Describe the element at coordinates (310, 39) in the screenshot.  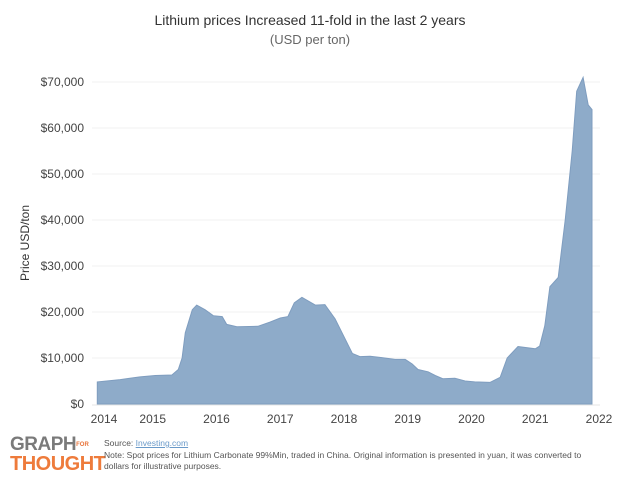
I see `chart-subtitle: (USD per ton)` at that location.